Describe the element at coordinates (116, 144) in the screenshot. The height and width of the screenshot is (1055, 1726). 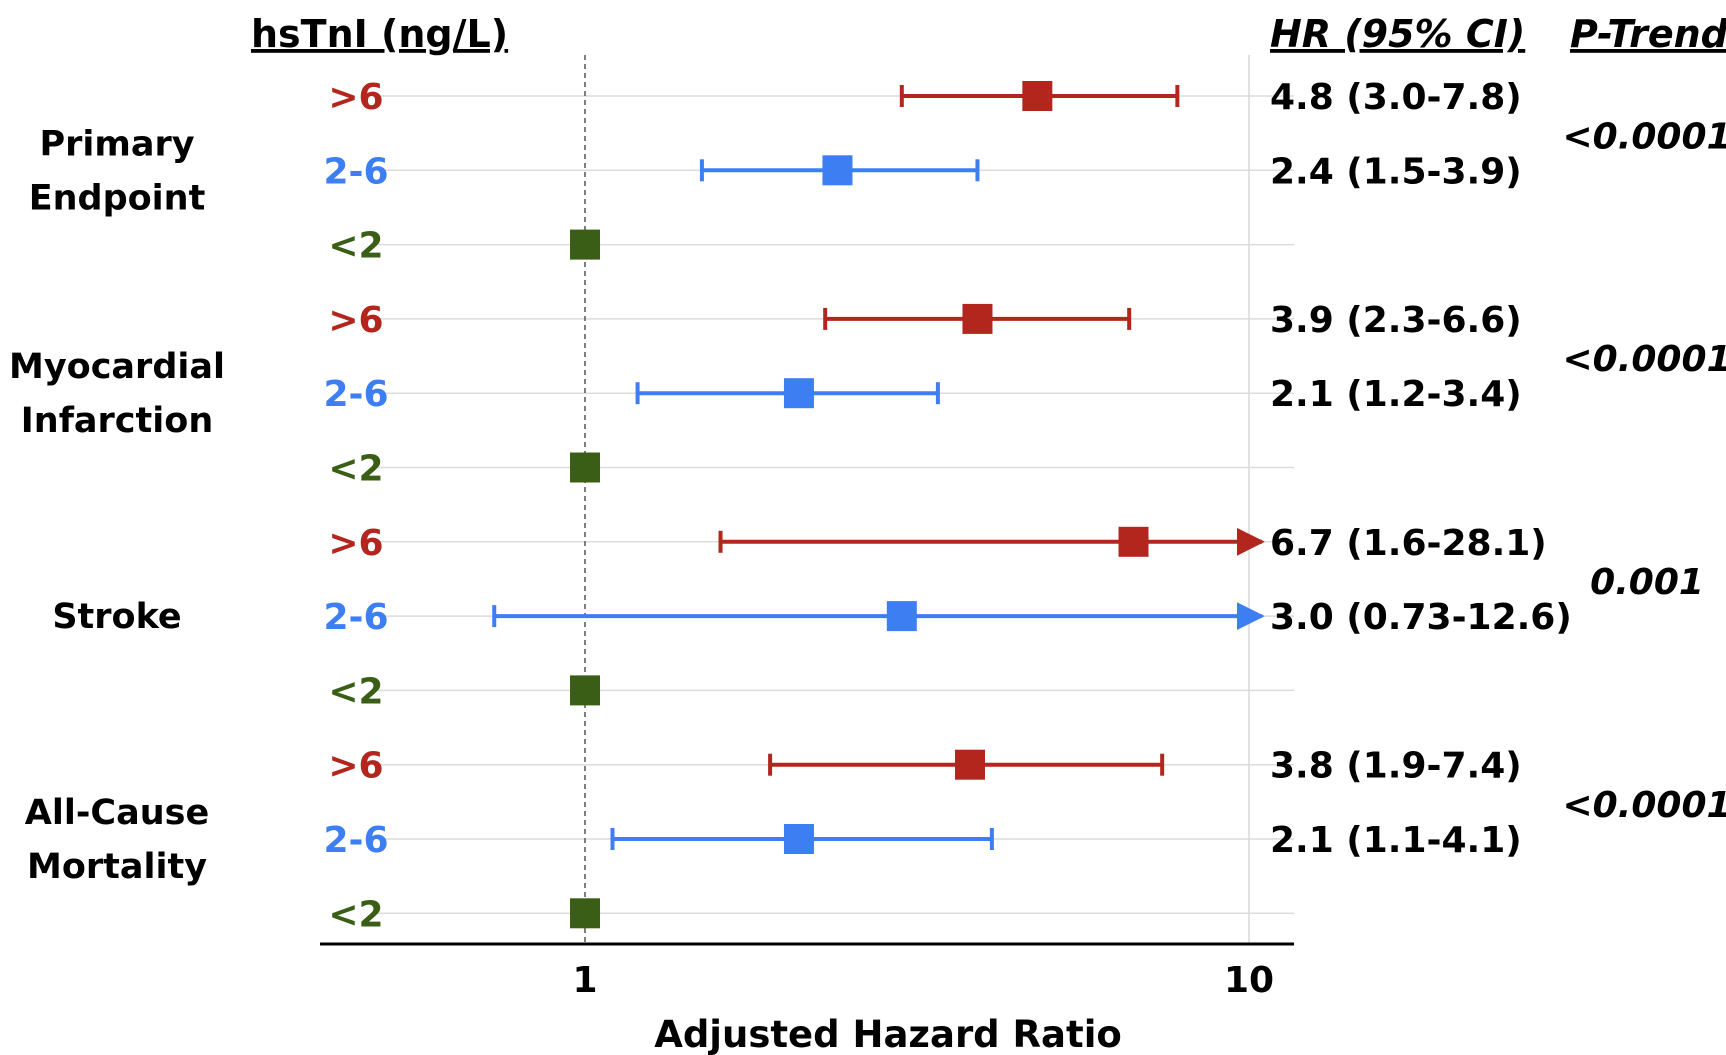
I see `group-label: Primary` at that location.